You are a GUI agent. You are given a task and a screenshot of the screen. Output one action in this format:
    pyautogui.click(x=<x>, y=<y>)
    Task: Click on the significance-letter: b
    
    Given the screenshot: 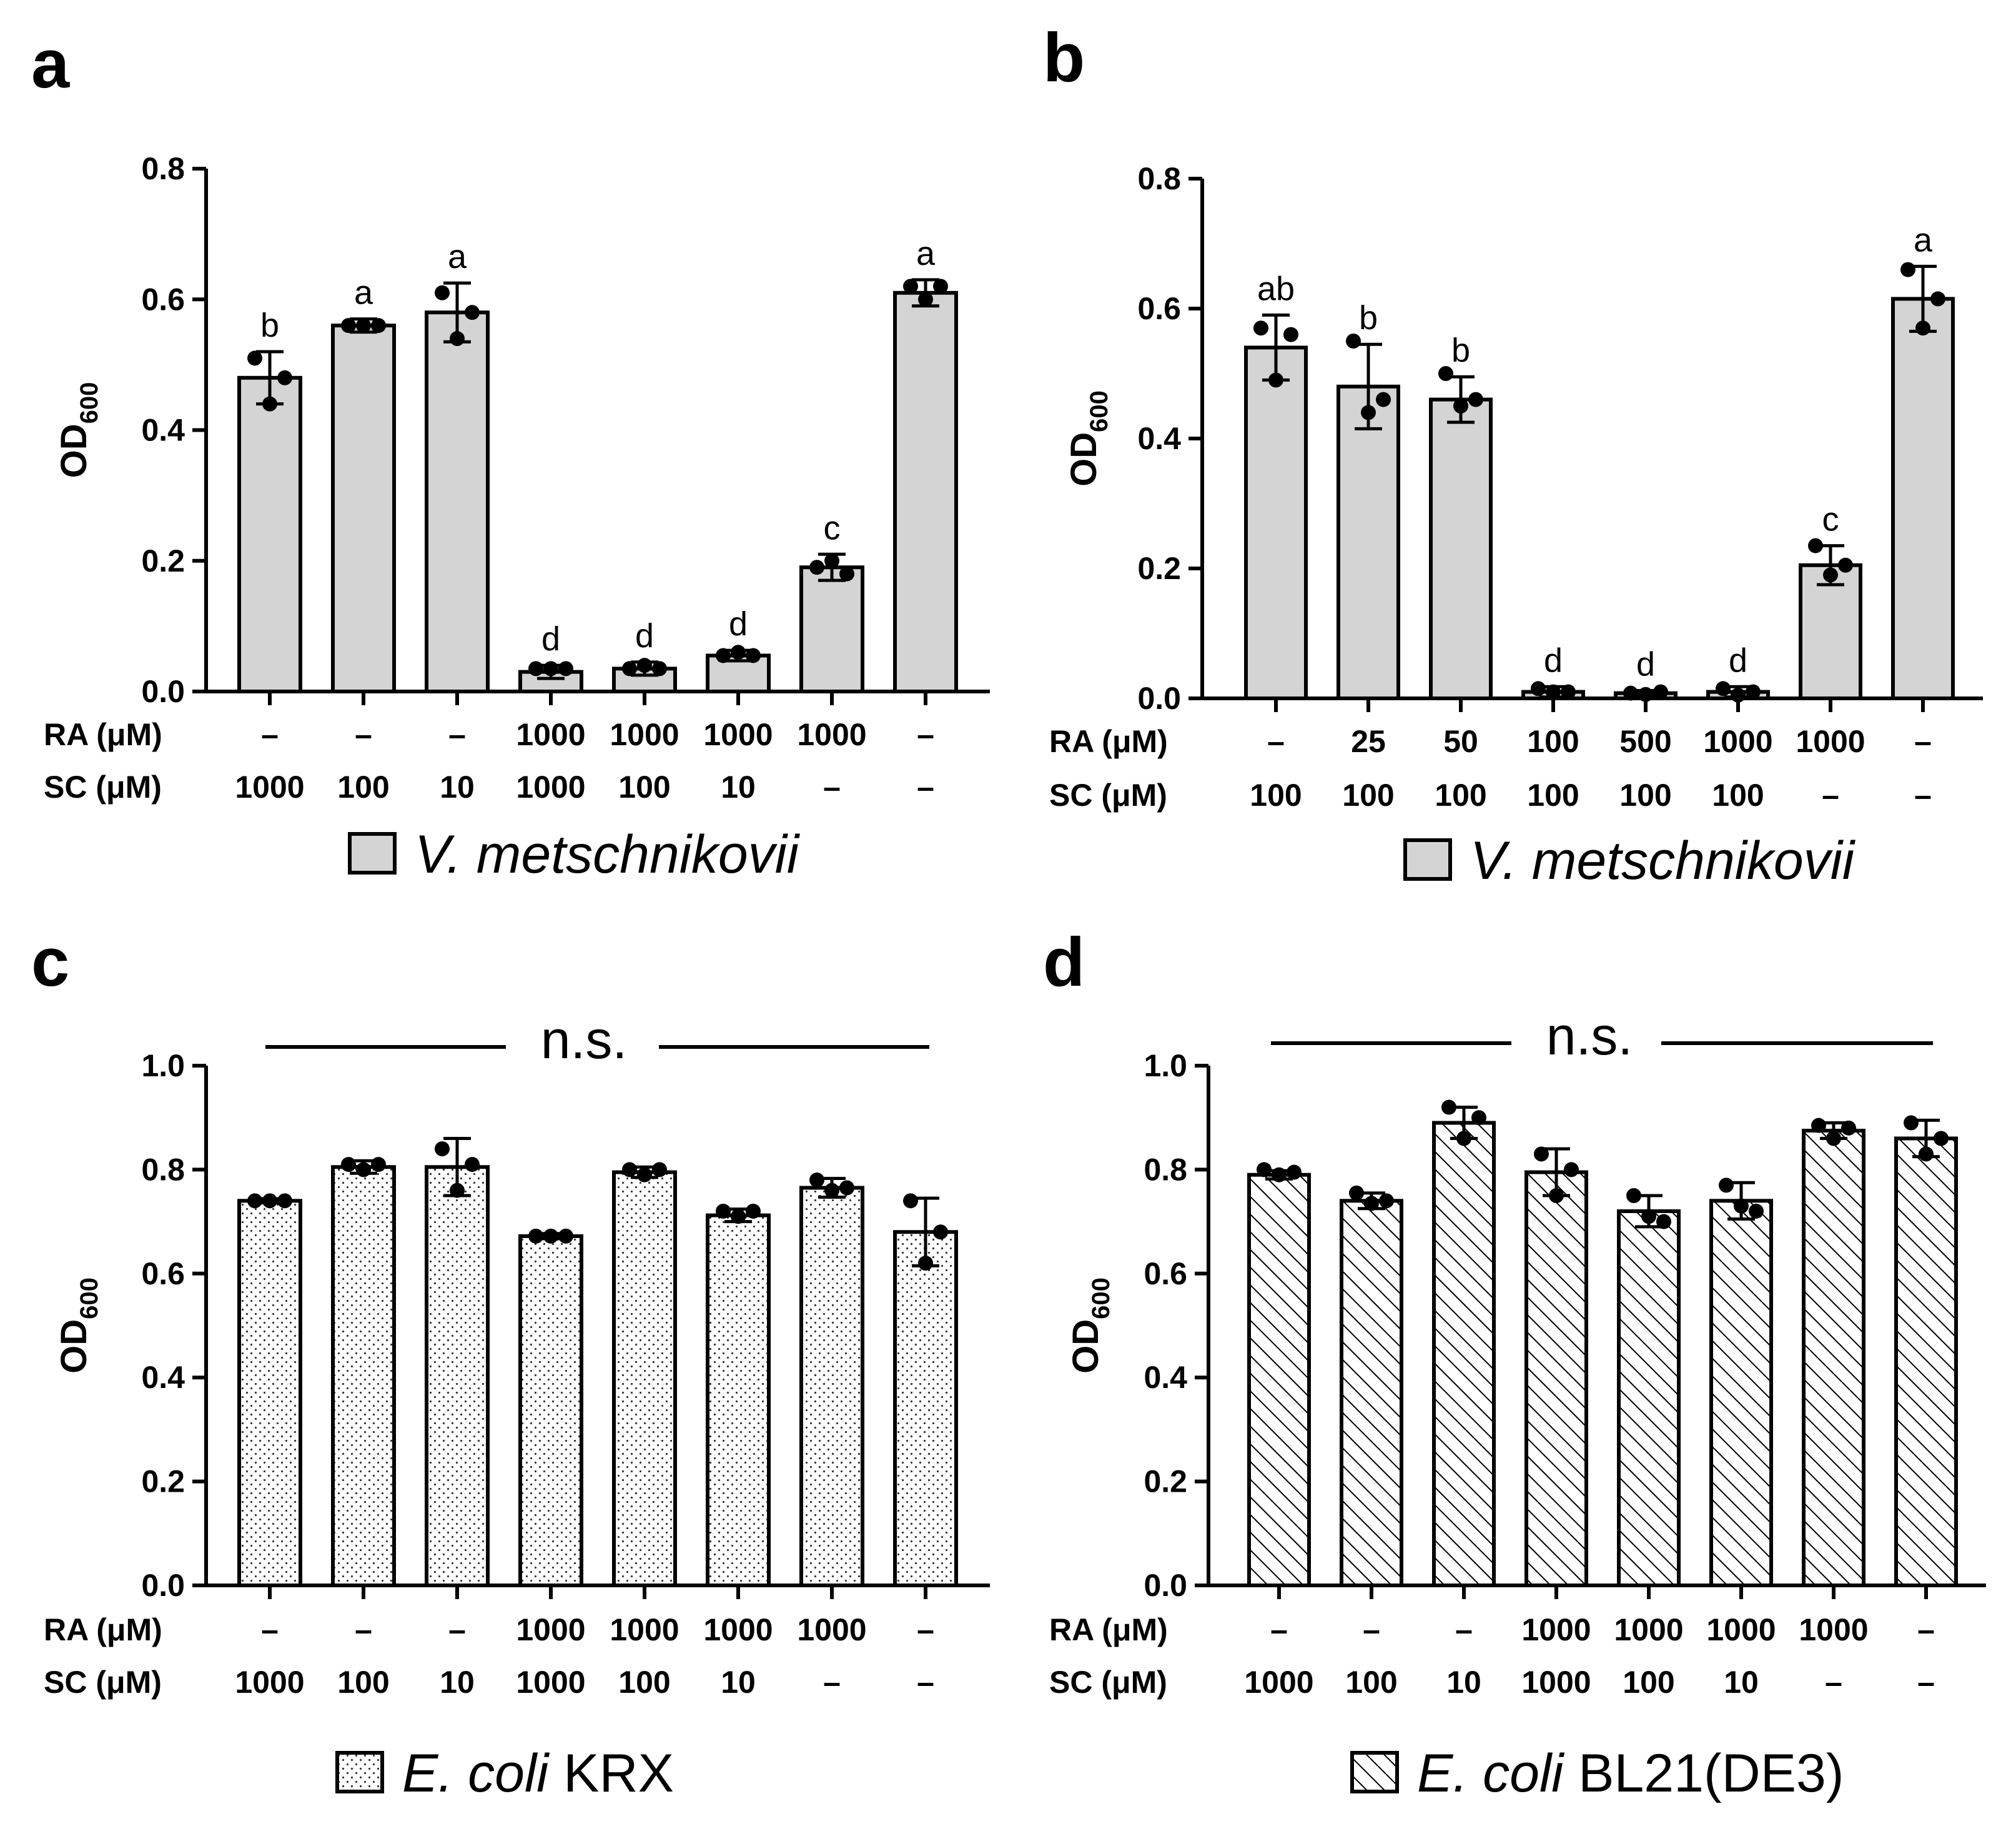 What is the action you would take?
    pyautogui.click(x=270, y=325)
    